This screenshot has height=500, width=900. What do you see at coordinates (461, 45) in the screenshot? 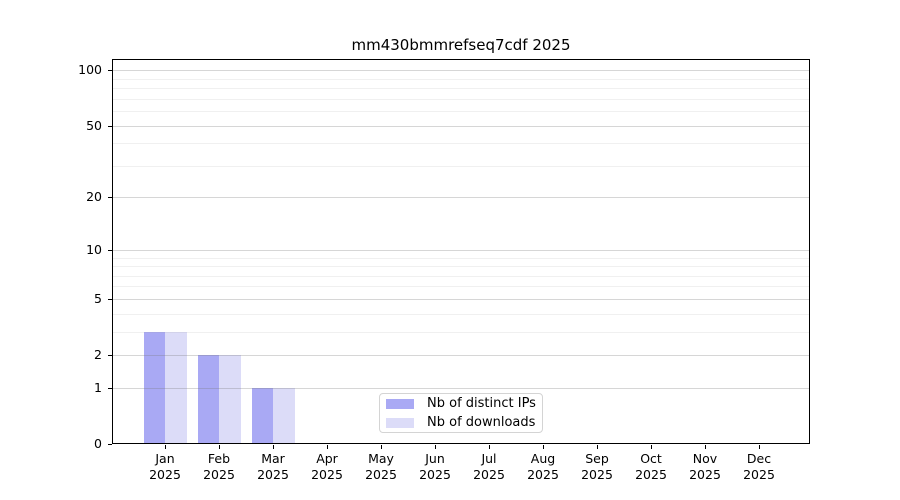
I see `chart-title: mm430bmmrefseq7cdf 2025` at bounding box center [461, 45].